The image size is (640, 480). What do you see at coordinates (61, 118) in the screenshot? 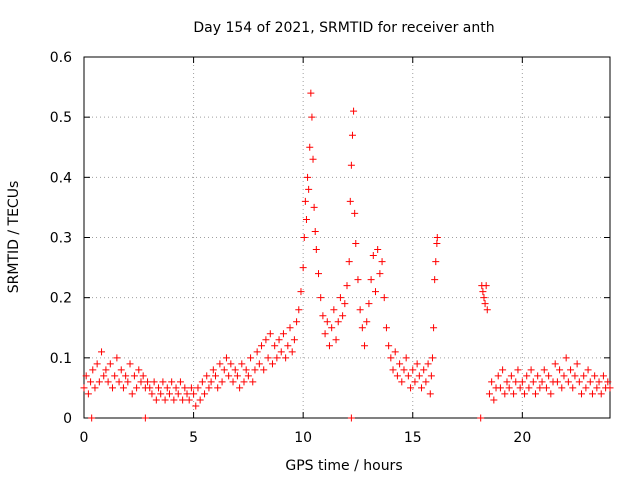
I see `y-tick-label: 0.5` at bounding box center [61, 118].